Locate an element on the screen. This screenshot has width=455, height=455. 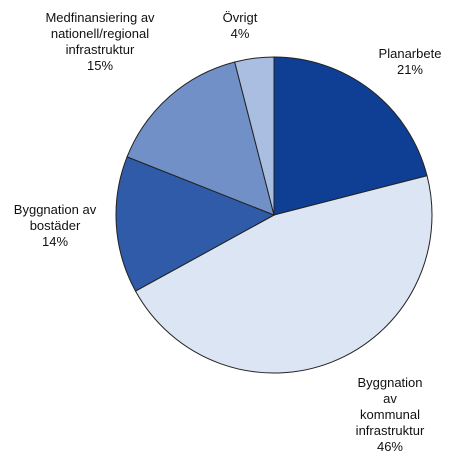
slice-label: Byggnation av kommunal infrastruktur 46% is located at coordinates (390, 415).